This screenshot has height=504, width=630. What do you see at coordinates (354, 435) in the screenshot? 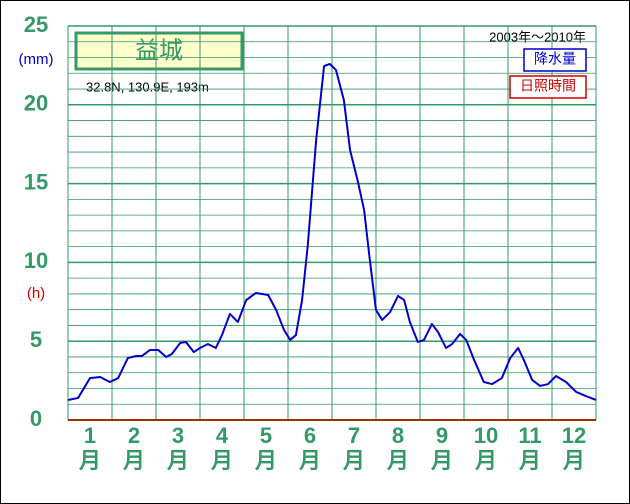
I see `x-tick-label: 7` at bounding box center [354, 435].